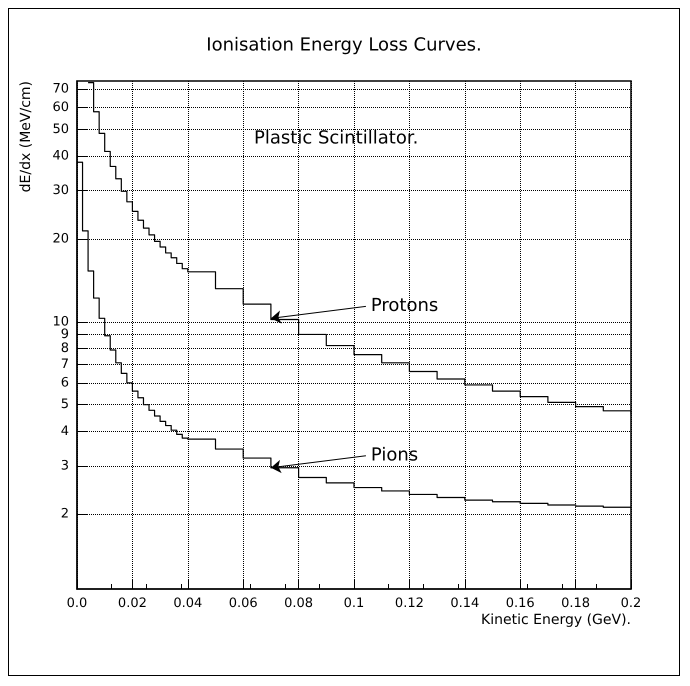 Image resolution: width=690 pixels, height=686 pixels. Describe the element at coordinates (64, 364) in the screenshot. I see `y-tick-label: 7` at that location.